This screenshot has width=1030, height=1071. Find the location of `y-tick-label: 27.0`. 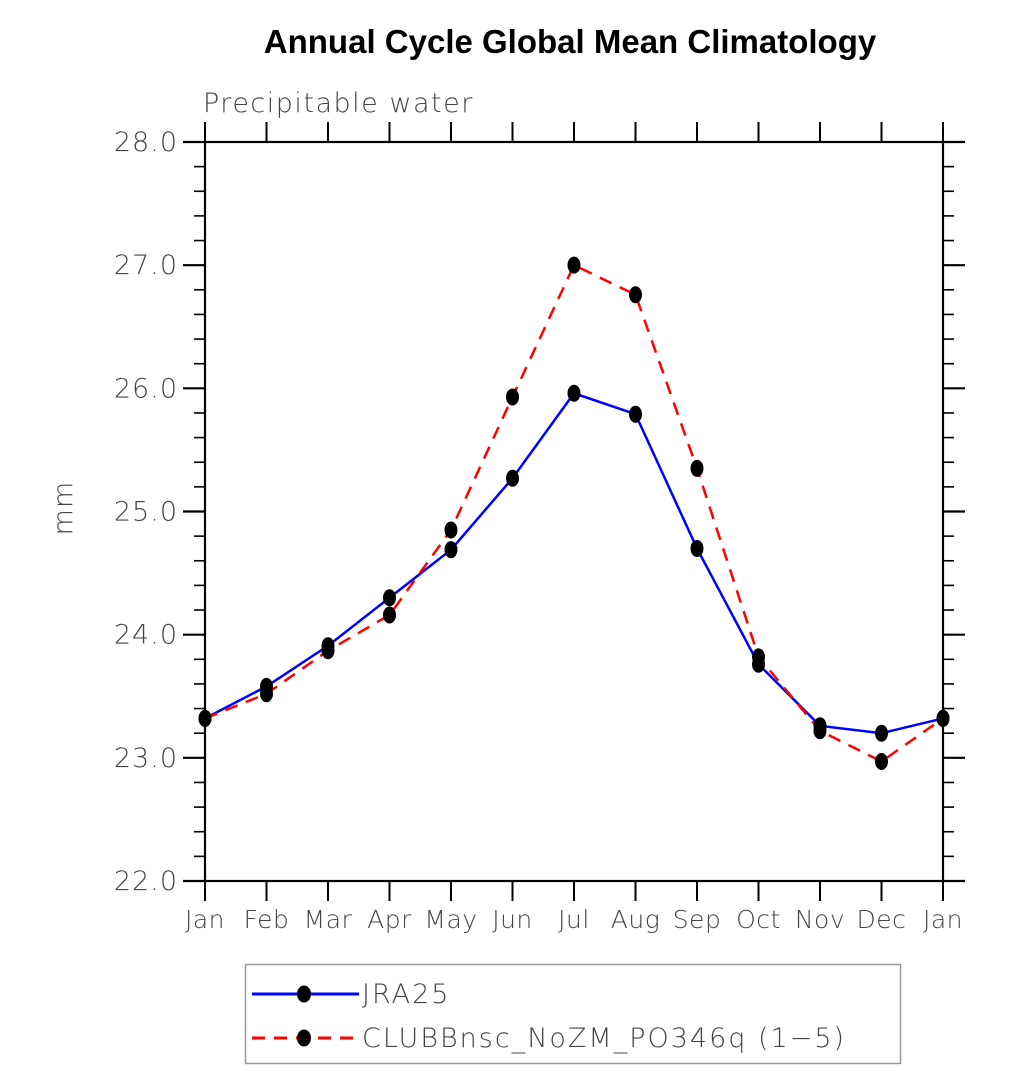

y-tick-label: 27.0 is located at coordinates (146, 265).